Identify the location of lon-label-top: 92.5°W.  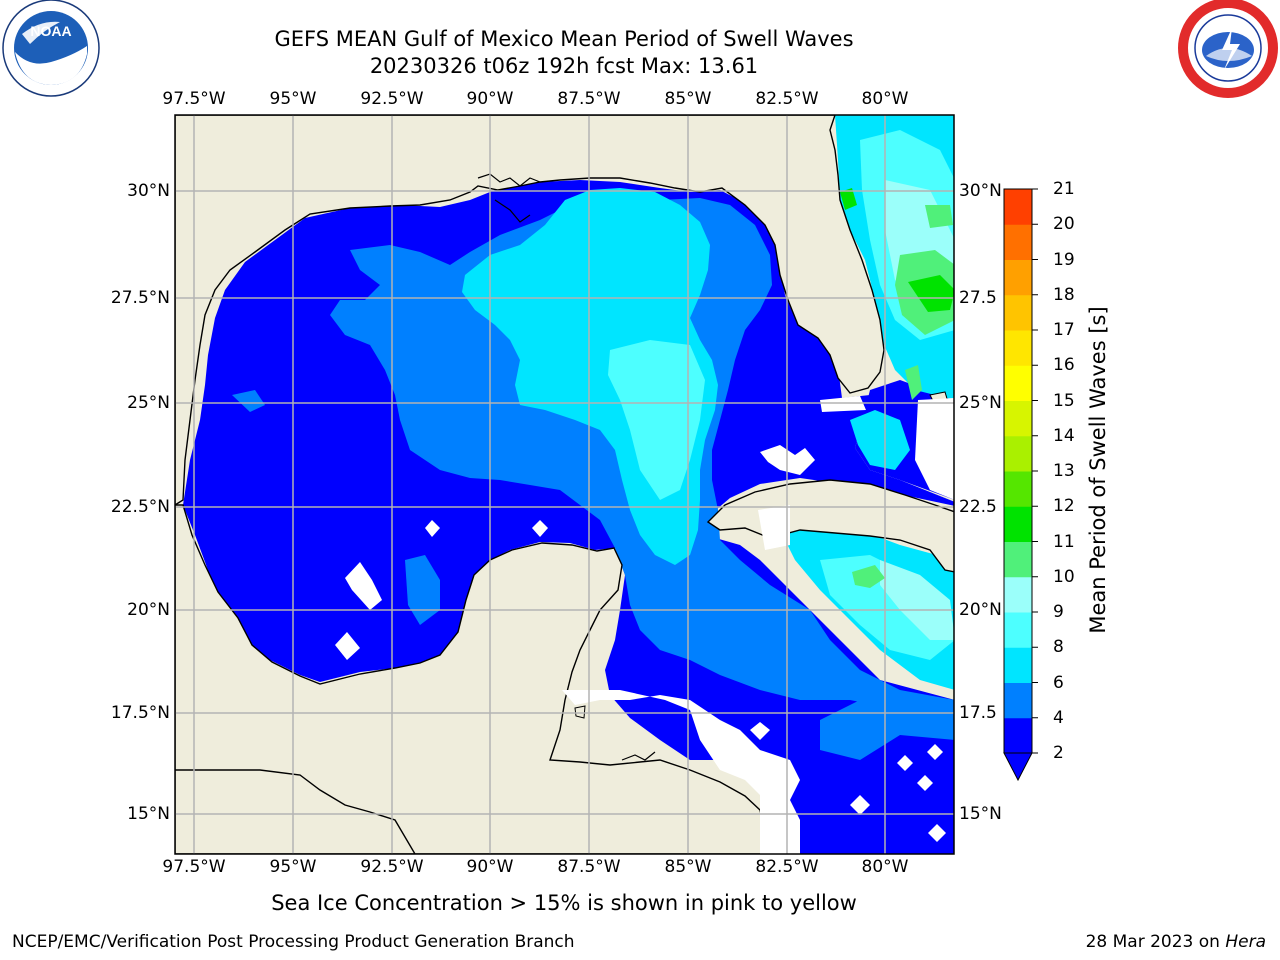
(392, 99).